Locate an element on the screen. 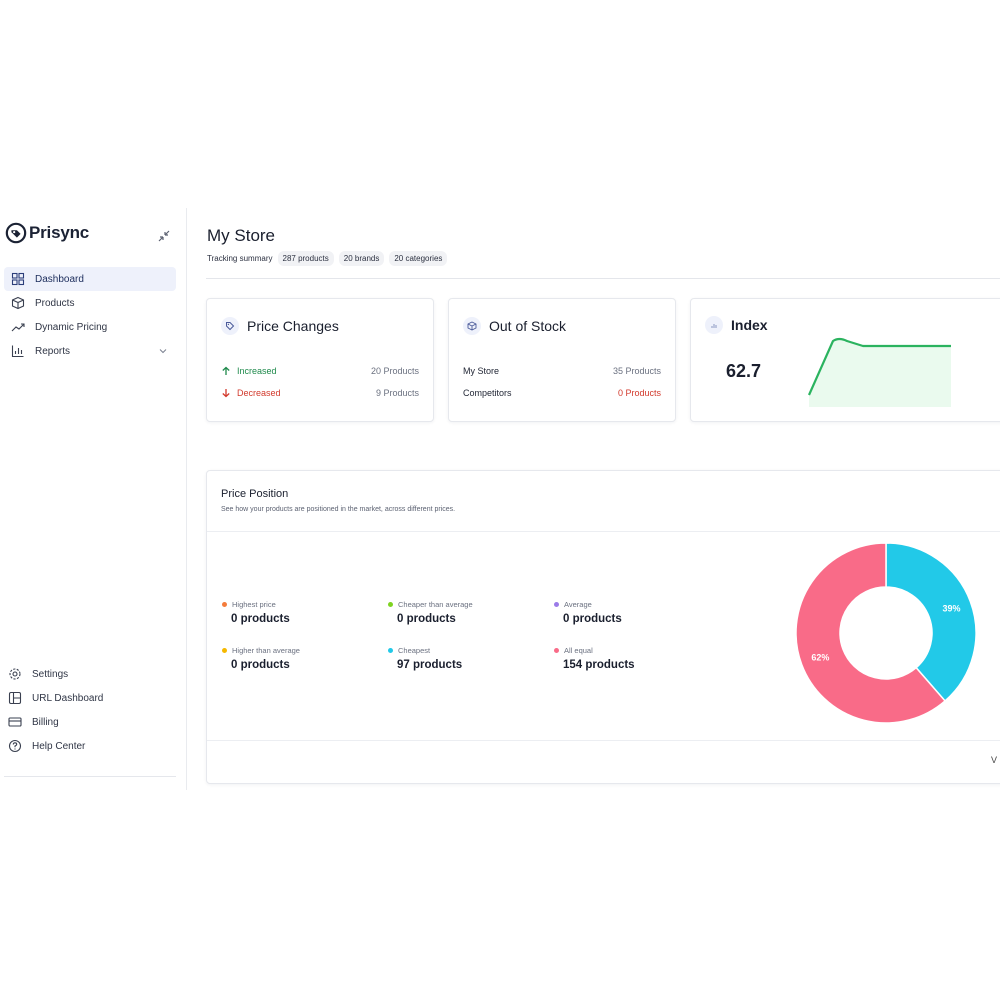 Image resolution: width=1000 pixels, height=1000 pixels. sidebar-item-dynamic-pricing: Dynamic Pricing is located at coordinates (90, 327).